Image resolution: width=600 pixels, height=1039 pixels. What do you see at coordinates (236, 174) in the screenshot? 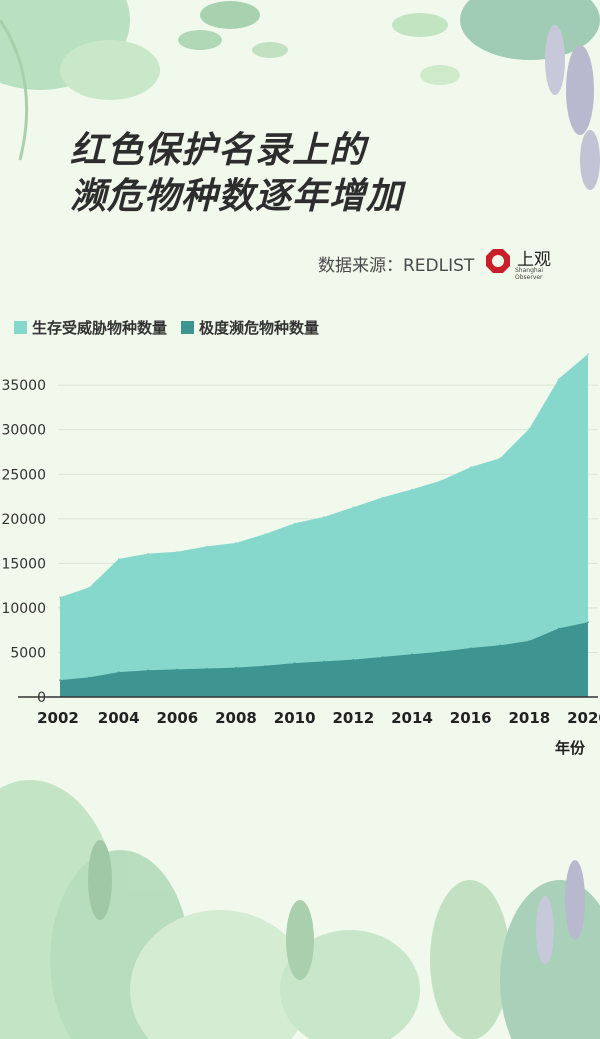
I see `chart-title: 红色保护名录上的 濒危物种数逐年增加` at bounding box center [236, 174].